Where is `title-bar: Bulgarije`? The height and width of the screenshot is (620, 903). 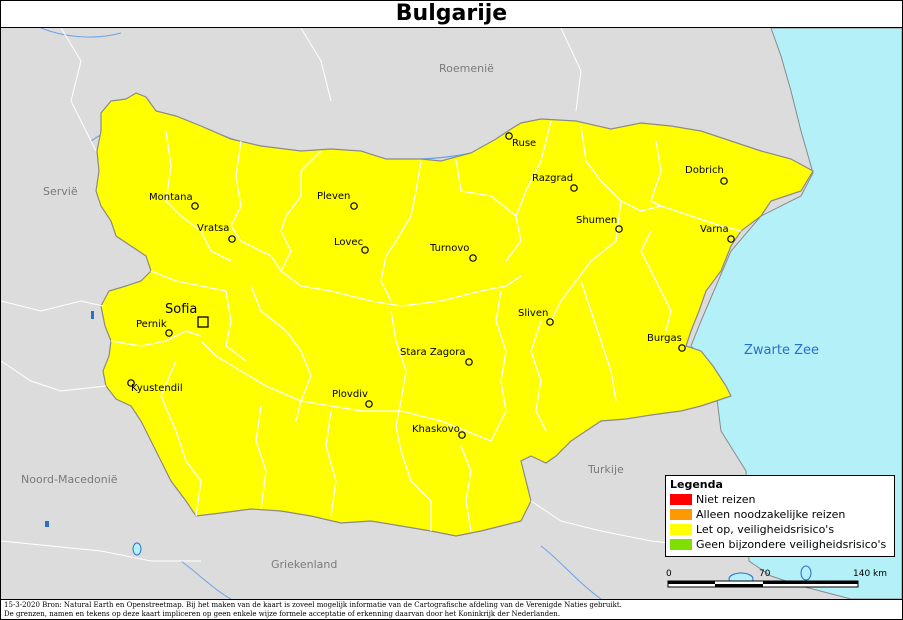 title-bar: Bulgarije is located at coordinates (451, 14).